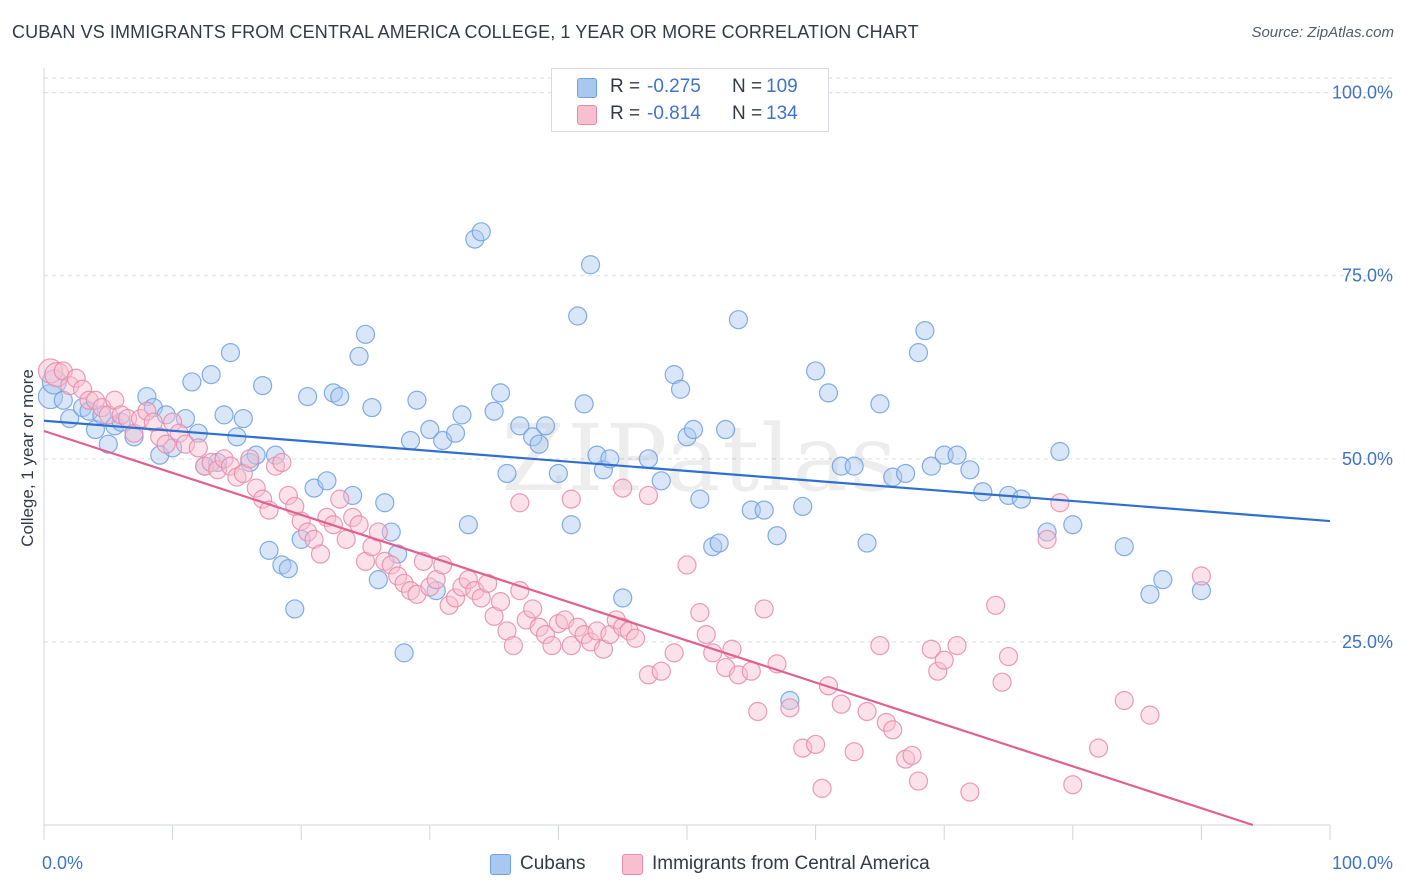 Image resolution: width=1406 pixels, height=892 pixels. What do you see at coordinates (587, 88) in the screenshot?
I see `legend-swatch-cubans` at bounding box center [587, 88].